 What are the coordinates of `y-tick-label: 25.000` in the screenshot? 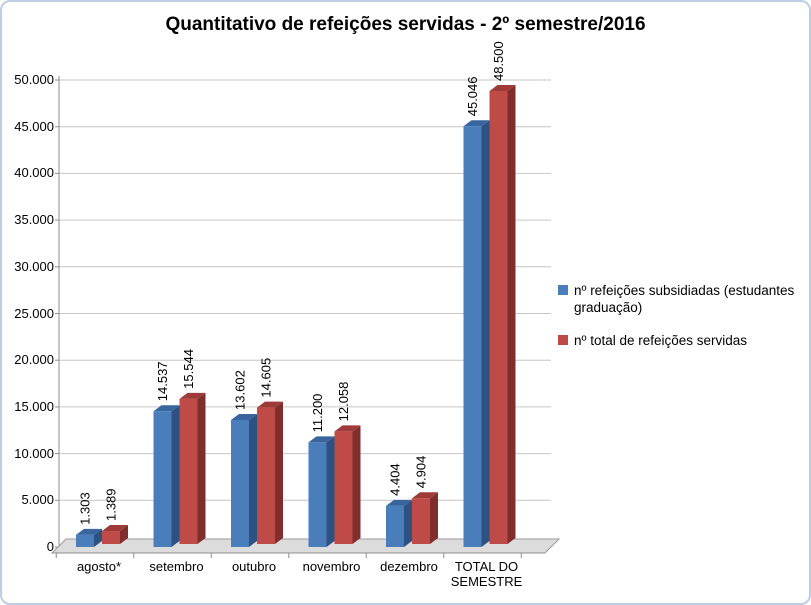 It's located at (34, 313).